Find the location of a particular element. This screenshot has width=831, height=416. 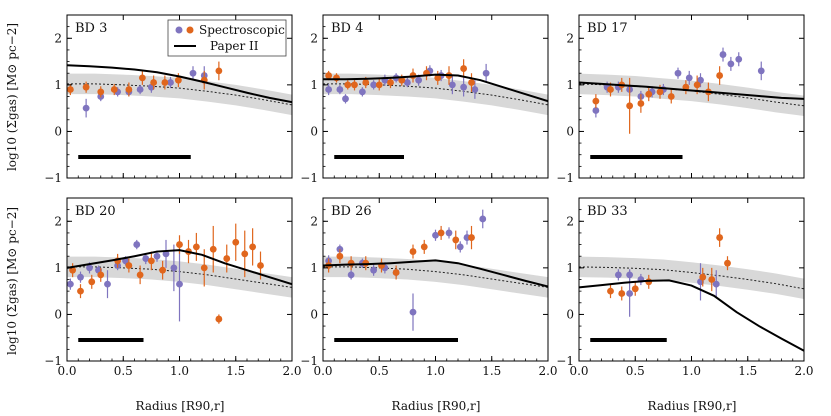

panel-6: 0.0 0.5 1.0 1.5 2.0 −1 0 1 2 BD 33 is located at coordinates (685, 287).